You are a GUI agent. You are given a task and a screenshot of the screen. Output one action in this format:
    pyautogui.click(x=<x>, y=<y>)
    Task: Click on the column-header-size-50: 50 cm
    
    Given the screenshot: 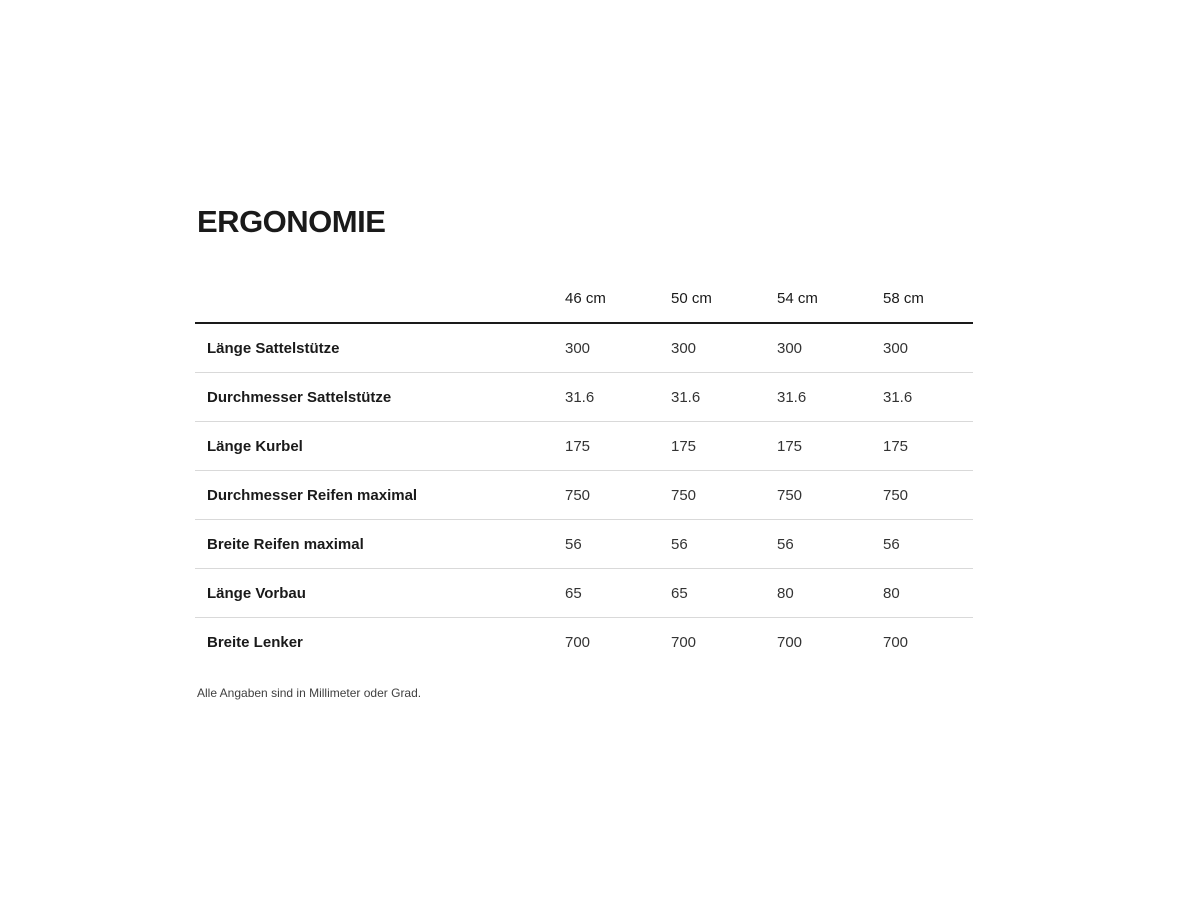 What is the action you would take?
    pyautogui.click(x=691, y=298)
    